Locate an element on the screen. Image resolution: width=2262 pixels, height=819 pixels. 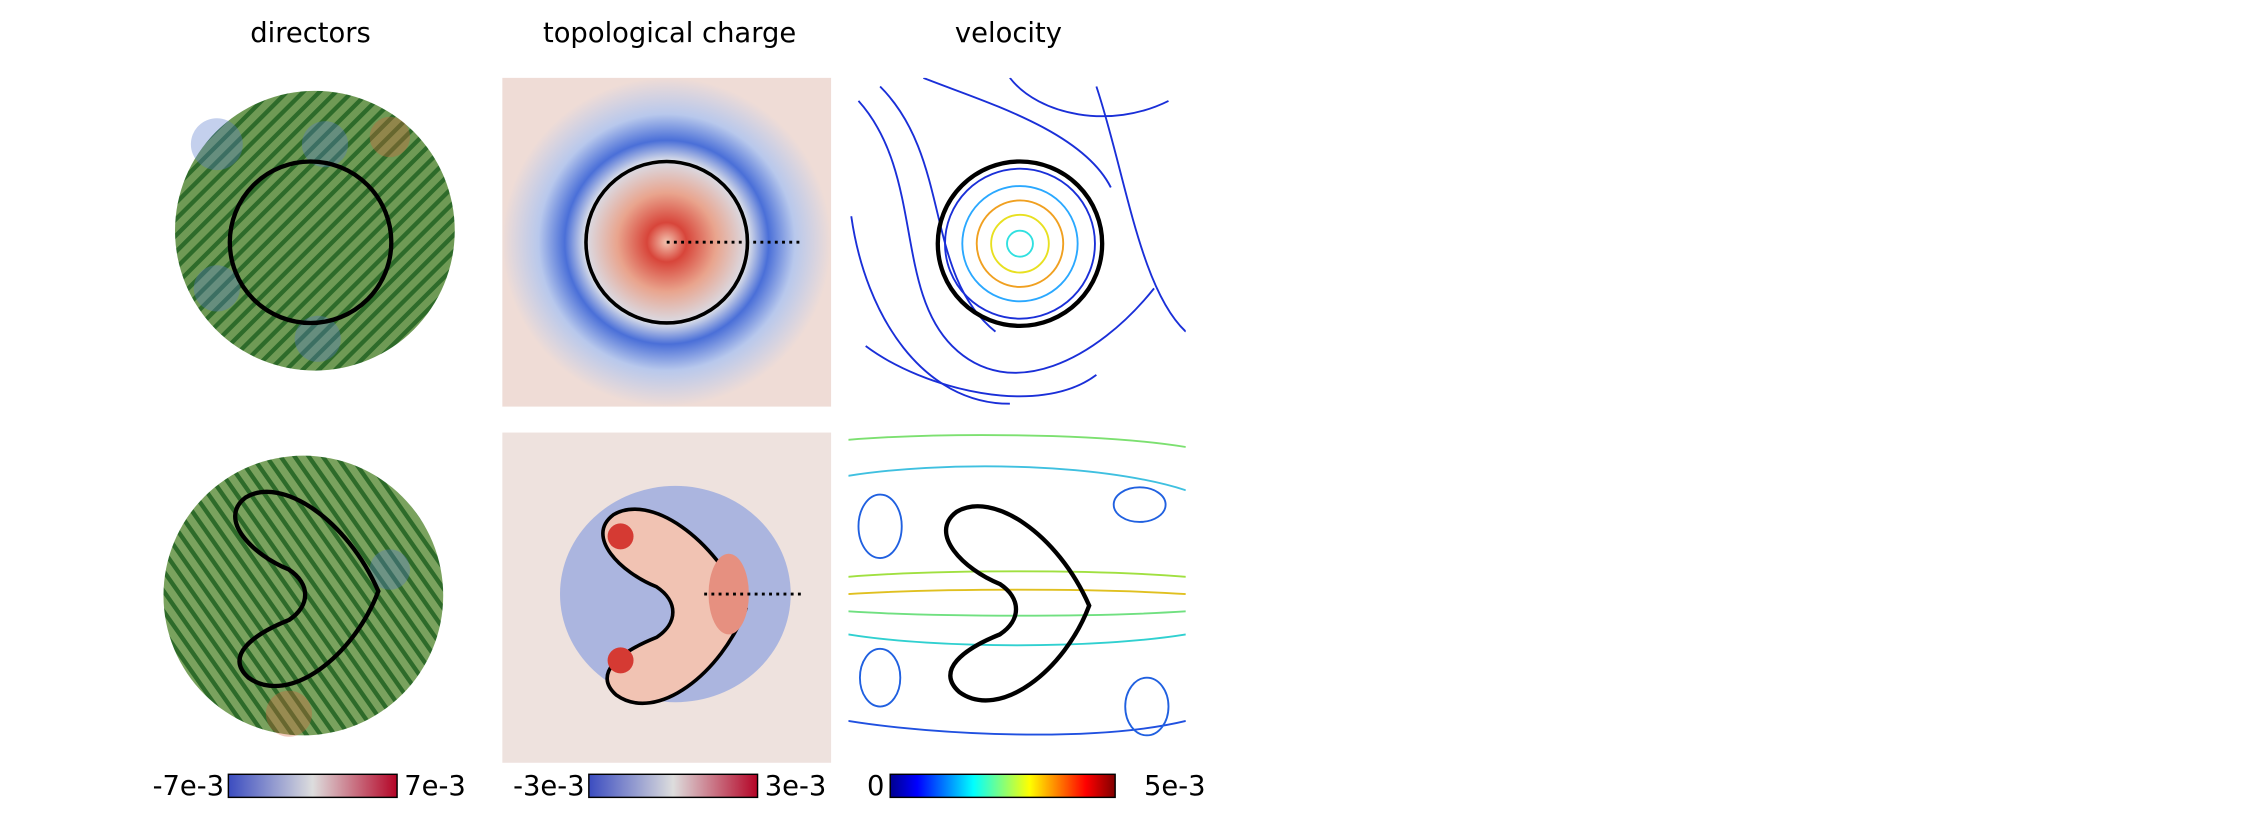
colorbar-min-label: 0 is located at coordinates (875, 786).